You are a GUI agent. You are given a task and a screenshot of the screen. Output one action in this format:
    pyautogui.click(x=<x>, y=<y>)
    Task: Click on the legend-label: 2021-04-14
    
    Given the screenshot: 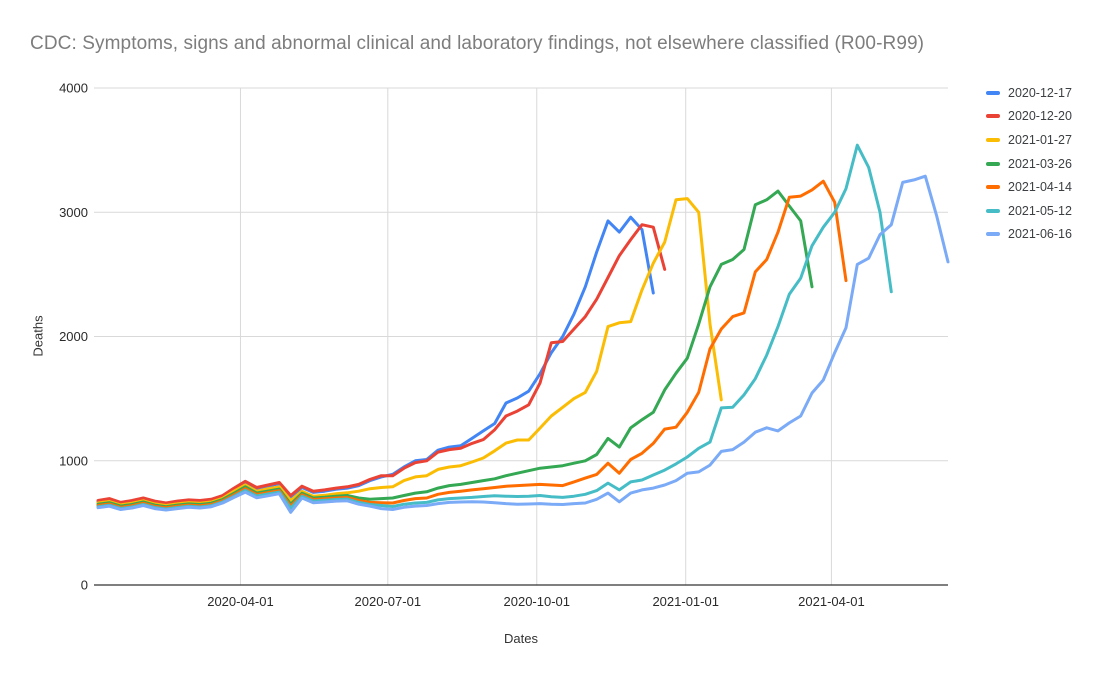 What is the action you would take?
    pyautogui.click(x=1040, y=187)
    